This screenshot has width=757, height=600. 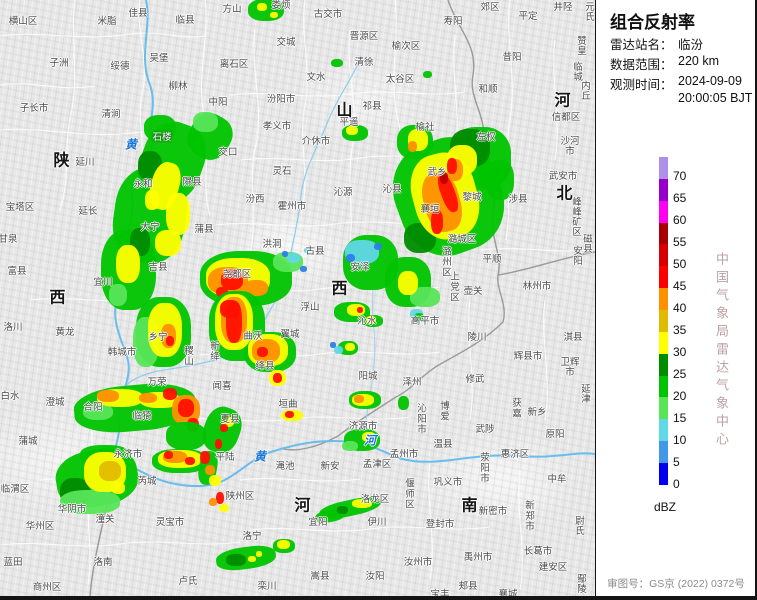 I want to click on place-label: 沁阳市, so click(x=420, y=419).